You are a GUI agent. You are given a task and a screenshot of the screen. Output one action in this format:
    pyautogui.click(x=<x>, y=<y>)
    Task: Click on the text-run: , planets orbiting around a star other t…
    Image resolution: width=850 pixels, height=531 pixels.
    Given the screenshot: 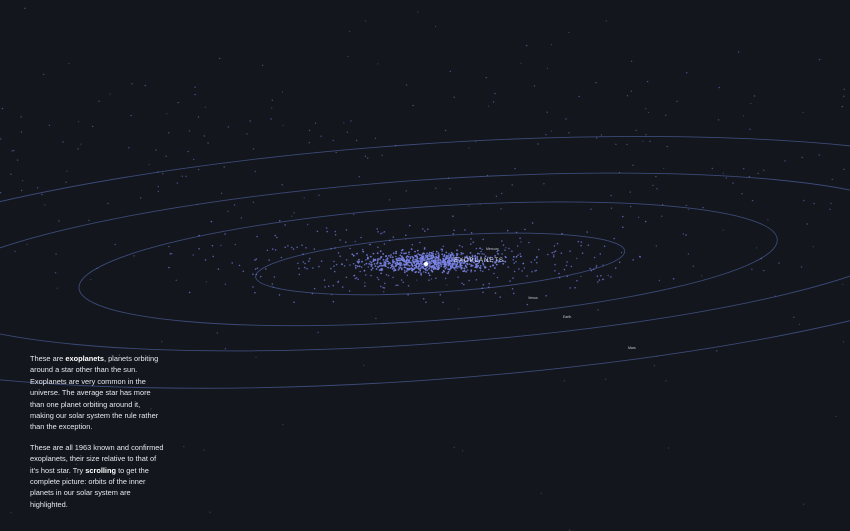 What is the action you would take?
    pyautogui.click(x=94, y=393)
    